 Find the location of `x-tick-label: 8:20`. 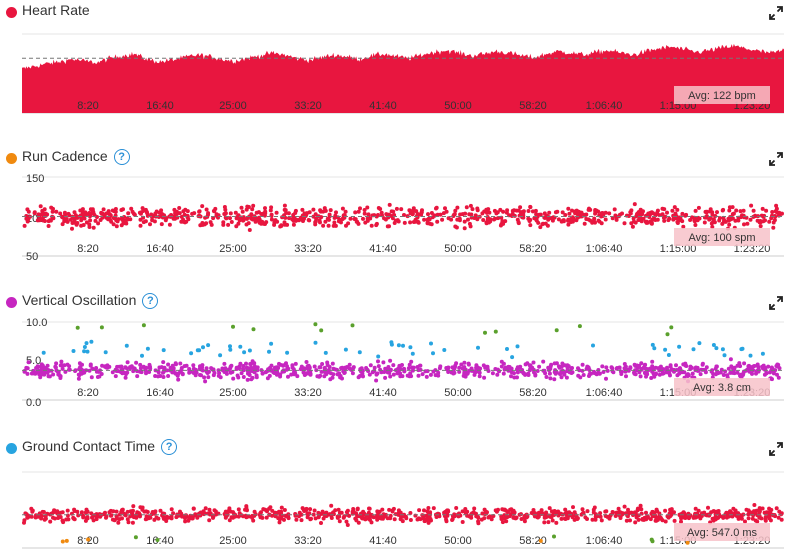

x-tick-label: 8:20 is located at coordinates (87, 393).